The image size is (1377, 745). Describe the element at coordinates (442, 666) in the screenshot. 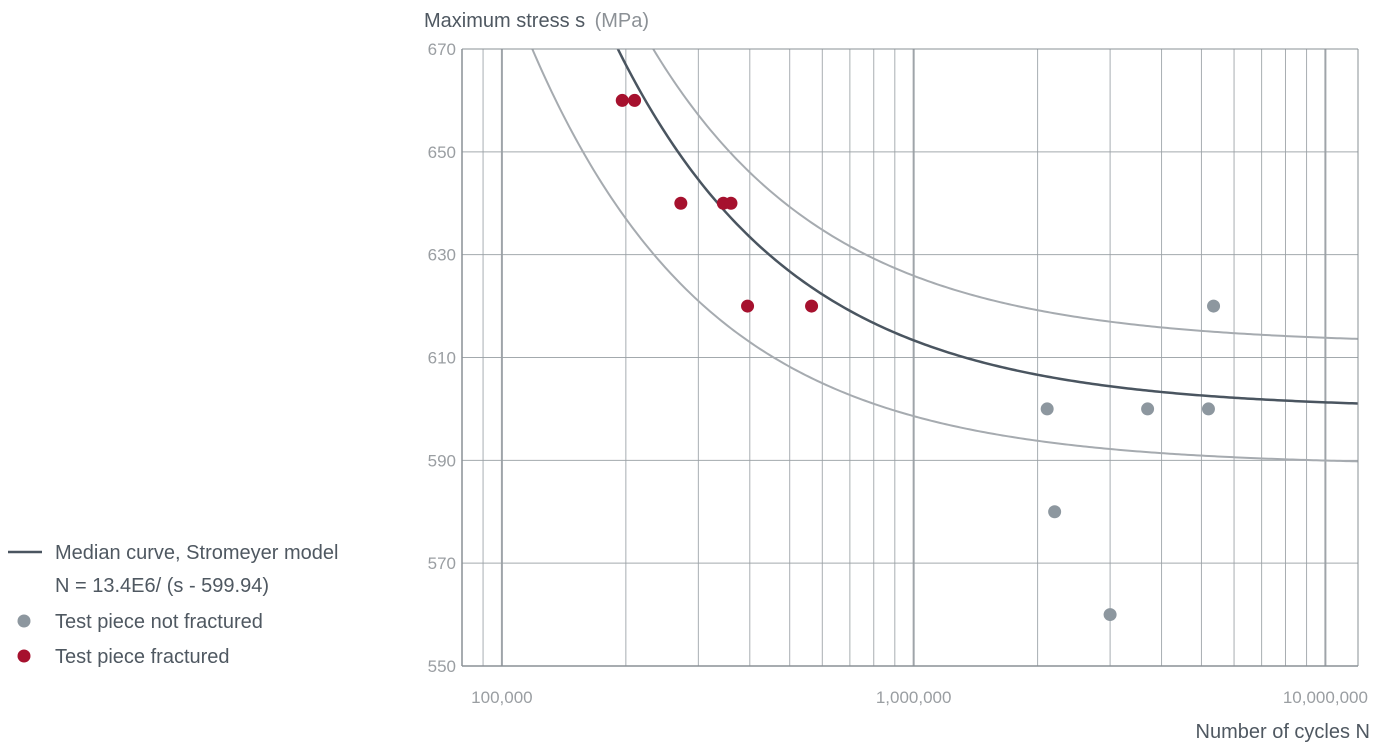

I see `y-tick-label: 550` at that location.